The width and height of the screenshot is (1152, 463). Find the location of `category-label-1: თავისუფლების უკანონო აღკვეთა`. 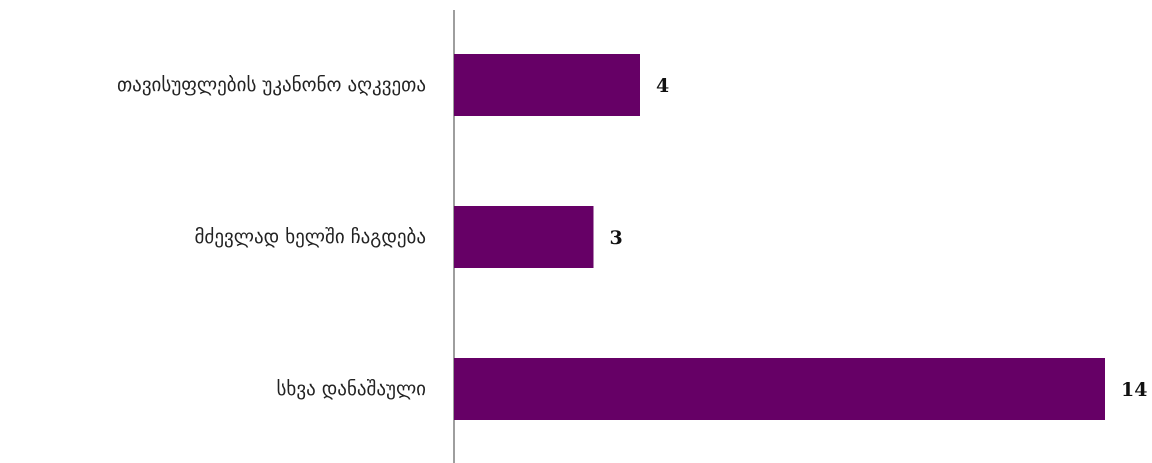

category-label-1: თავისუფლების უკანონო აღკვეთა is located at coordinates (271, 85).